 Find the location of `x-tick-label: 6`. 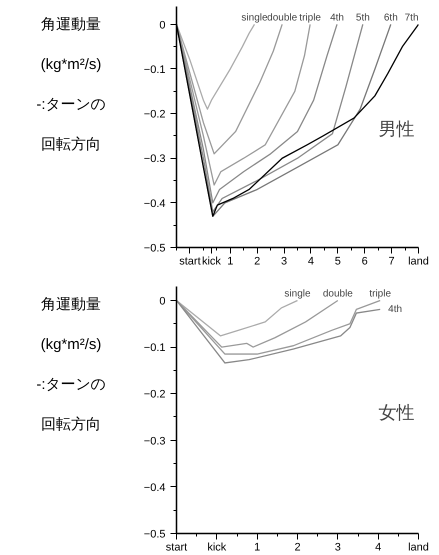

x-tick-label: 6 is located at coordinates (365, 262).